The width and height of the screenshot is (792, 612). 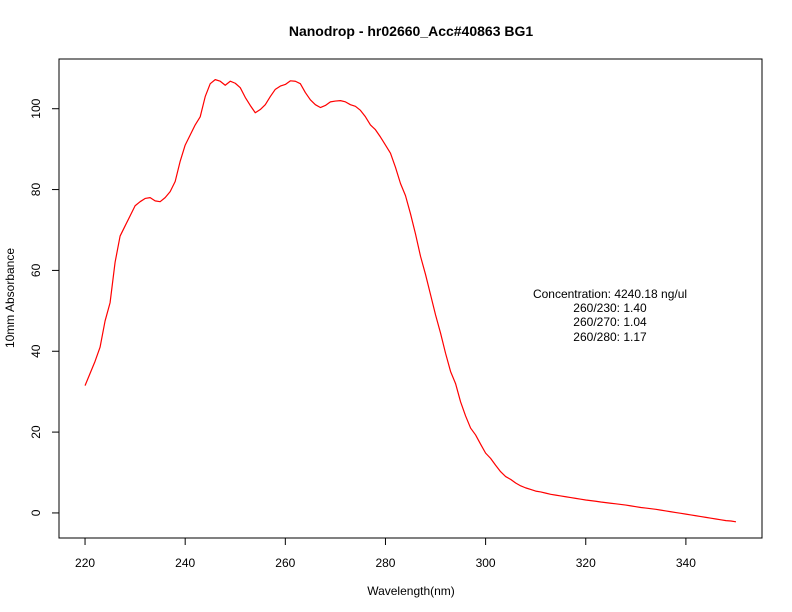 What do you see at coordinates (610, 294) in the screenshot?
I see `annotation-concentration: Concentration: 4240.18 ng/ul` at bounding box center [610, 294].